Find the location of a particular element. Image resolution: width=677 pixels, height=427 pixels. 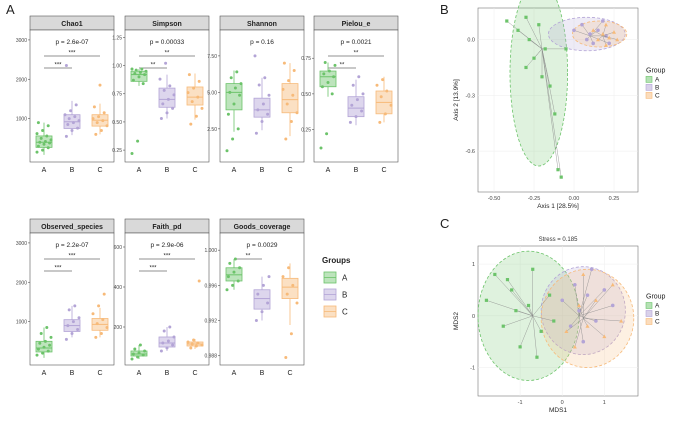

y-tick-label: -0.3 is located at coordinates (470, 96).